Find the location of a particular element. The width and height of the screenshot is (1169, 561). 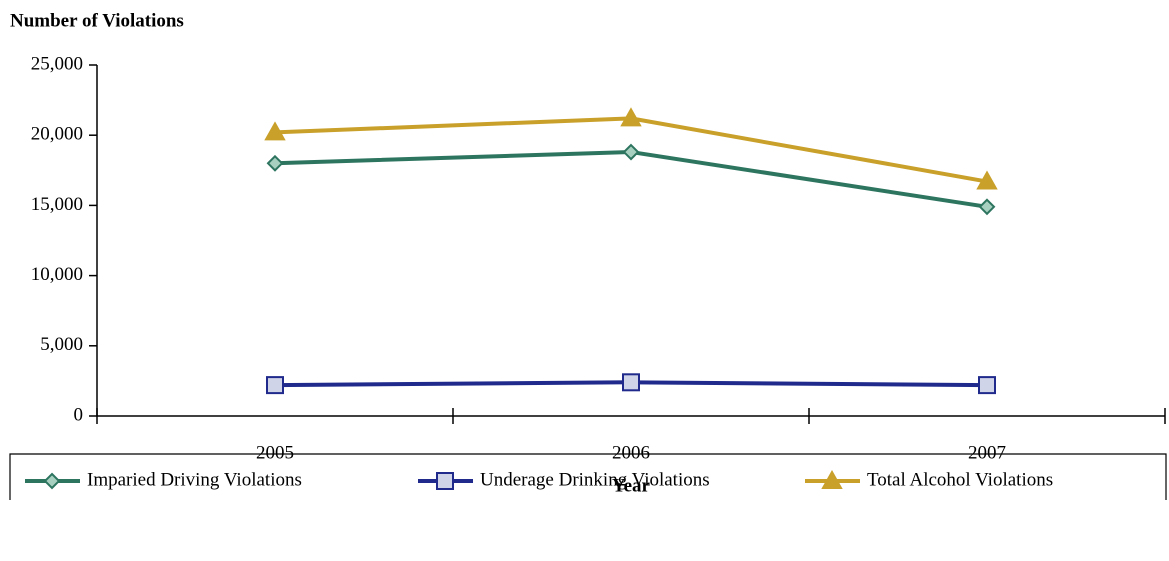

y-tick-label: 5,000 is located at coordinates (61, 344).